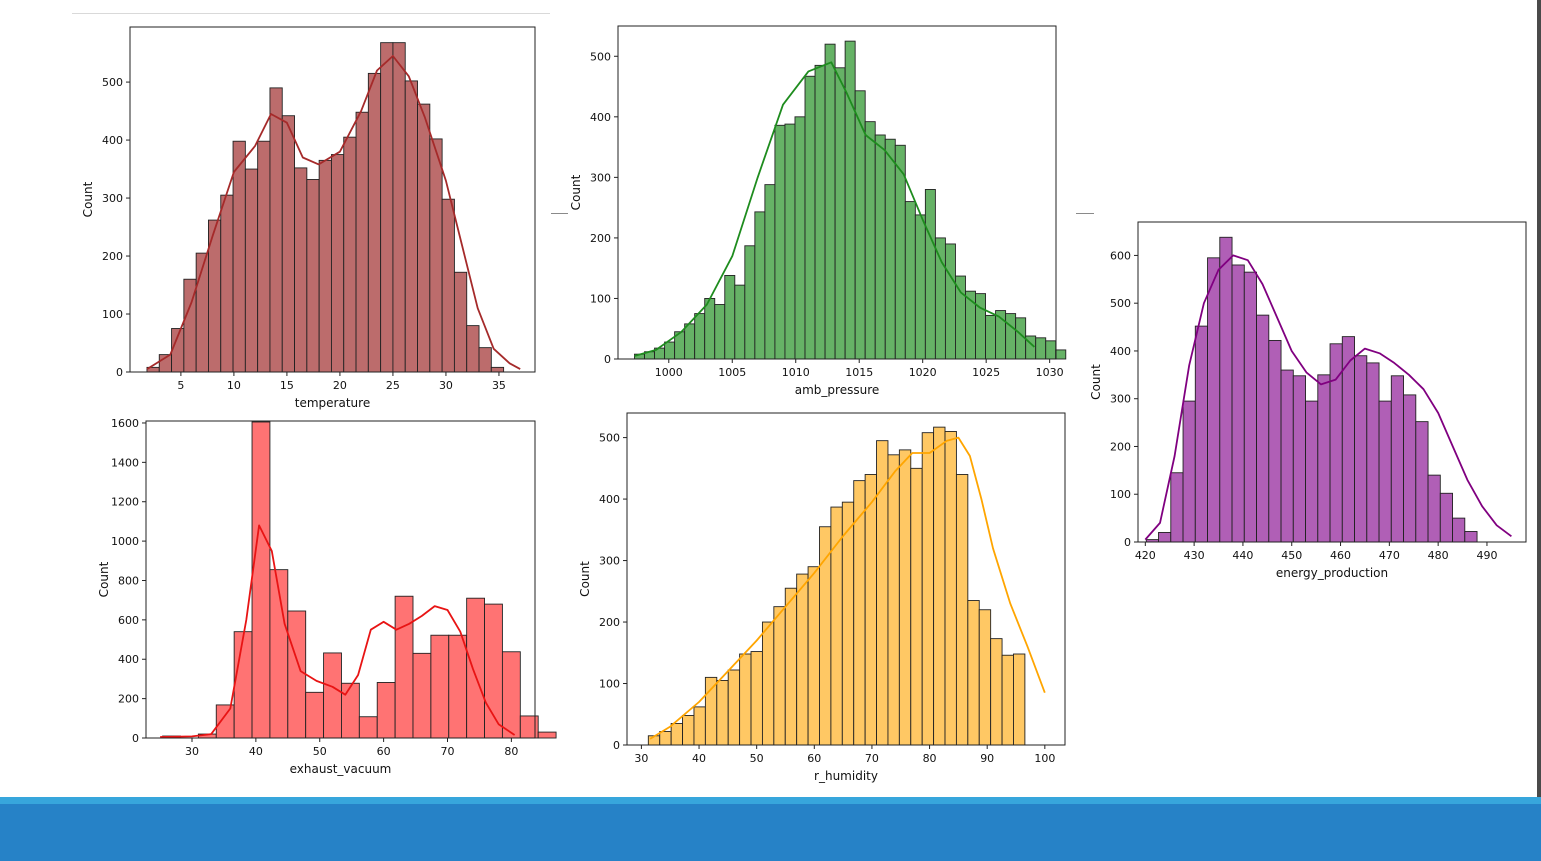 This screenshot has height=861, width=1541. Describe the element at coordinates (1145, 555) in the screenshot. I see `x-tick-label: 420` at that location.